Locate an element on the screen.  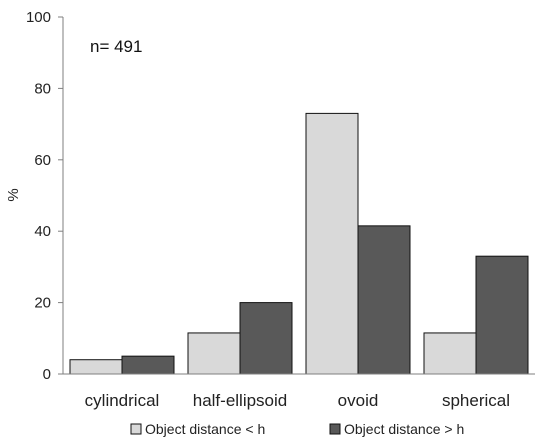
y-tick-label: 20 is located at coordinates (42, 303).